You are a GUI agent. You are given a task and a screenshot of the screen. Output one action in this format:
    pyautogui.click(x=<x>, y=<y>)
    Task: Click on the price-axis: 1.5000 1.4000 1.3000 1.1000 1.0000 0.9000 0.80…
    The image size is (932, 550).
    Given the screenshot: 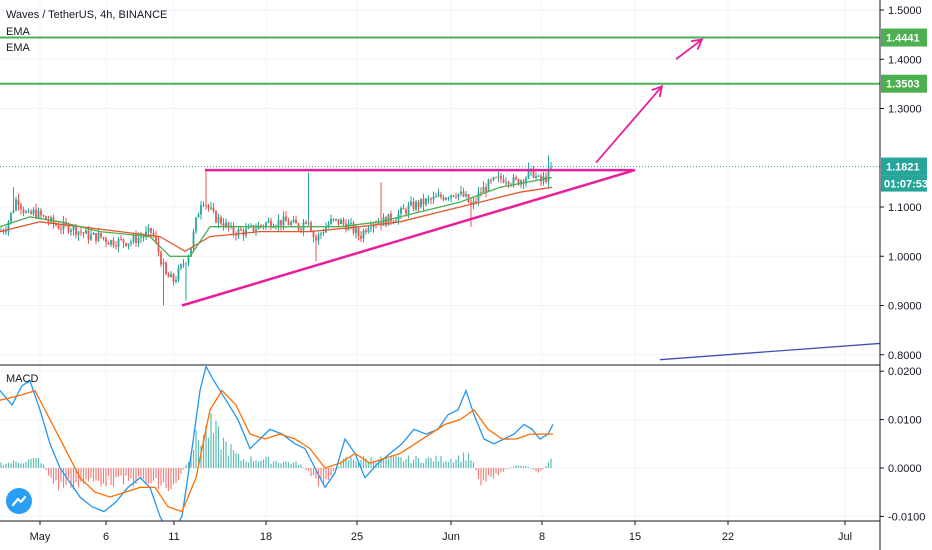 What is the action you would take?
    pyautogui.click(x=901, y=183)
    